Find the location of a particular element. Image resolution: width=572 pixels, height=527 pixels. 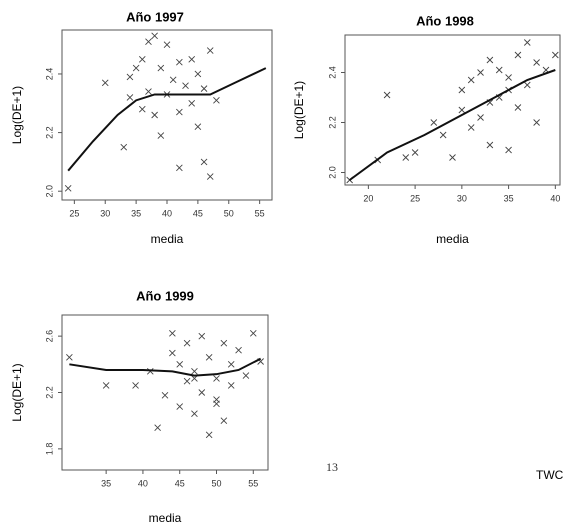

chart-title: Año 1997 is located at coordinates (155, 16).